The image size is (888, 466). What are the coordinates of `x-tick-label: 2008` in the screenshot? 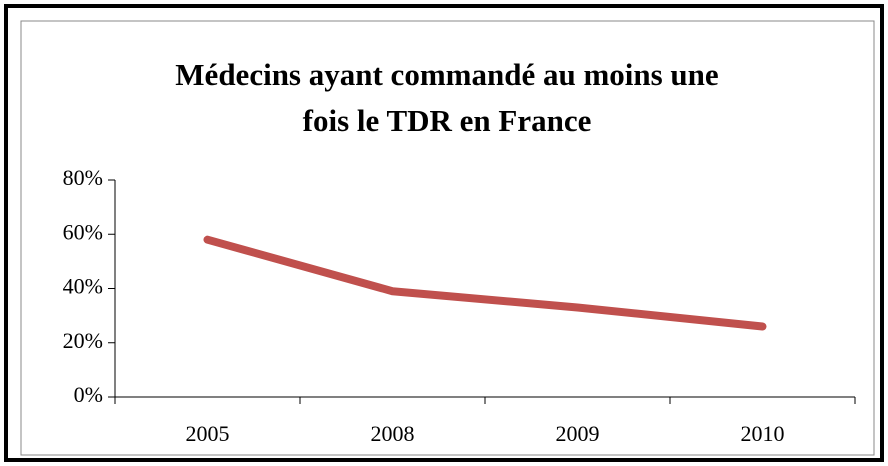 It's located at (393, 433).